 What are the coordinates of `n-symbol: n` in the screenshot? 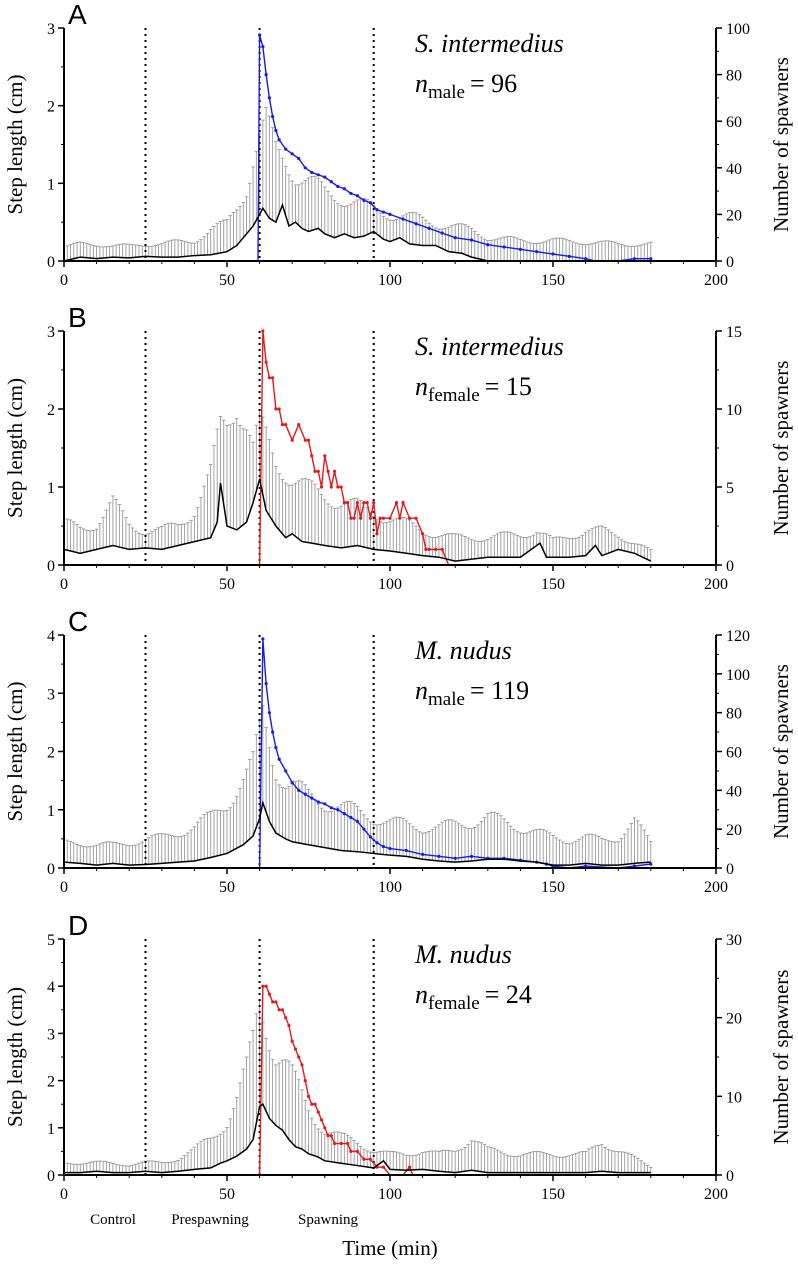 It's located at (421, 690).